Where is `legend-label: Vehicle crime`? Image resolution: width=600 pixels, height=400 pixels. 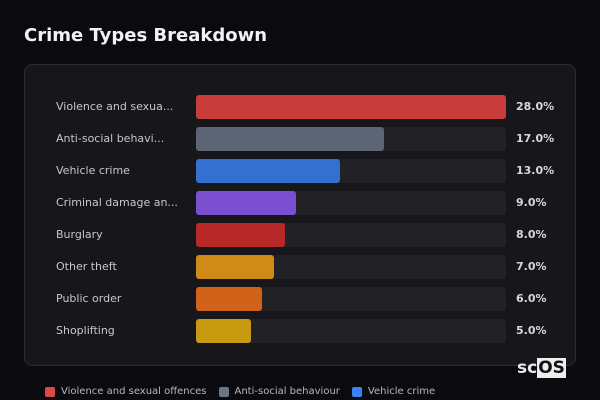
legend-label: Vehicle crime is located at coordinates (401, 391).